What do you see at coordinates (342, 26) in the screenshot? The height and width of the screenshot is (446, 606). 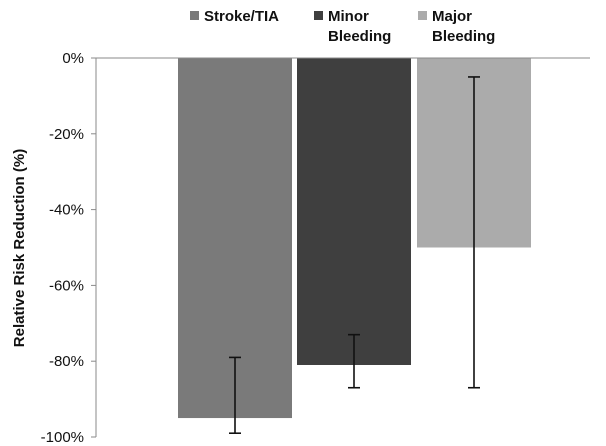 I see `legend: Stroke/TIA Minor Bleeding Major Bleeding` at bounding box center [342, 26].